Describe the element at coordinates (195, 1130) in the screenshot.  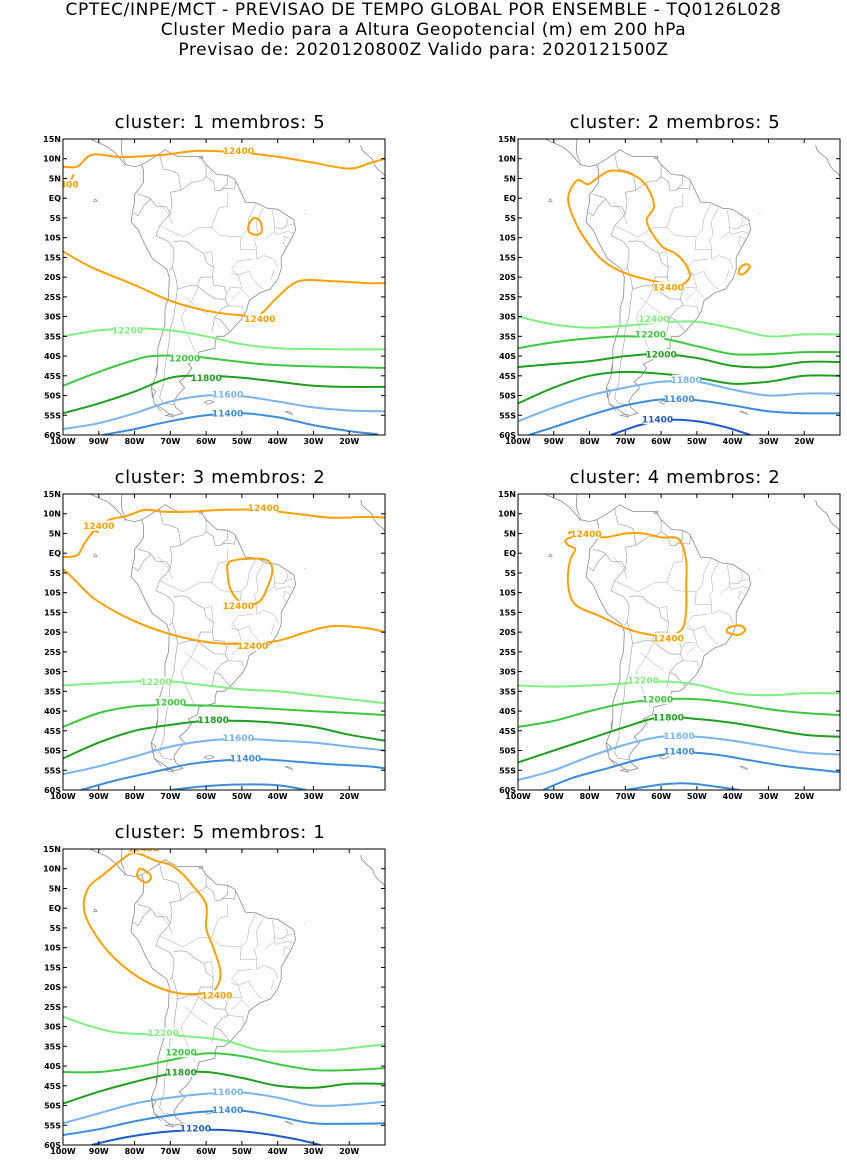
I see `contour-label: 11200` at that location.